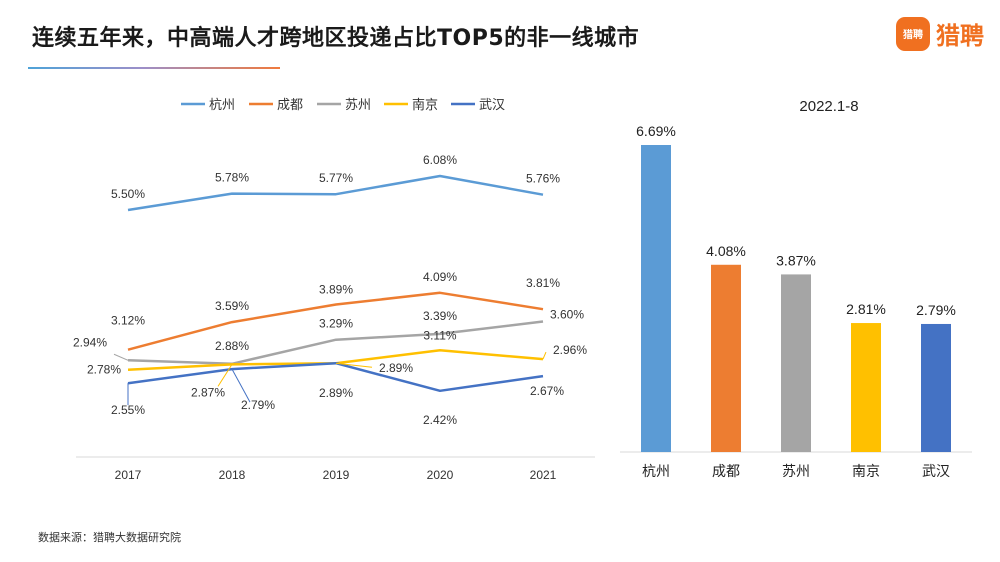  I want to click on data-label-1-2: 3.89%, so click(336, 290).